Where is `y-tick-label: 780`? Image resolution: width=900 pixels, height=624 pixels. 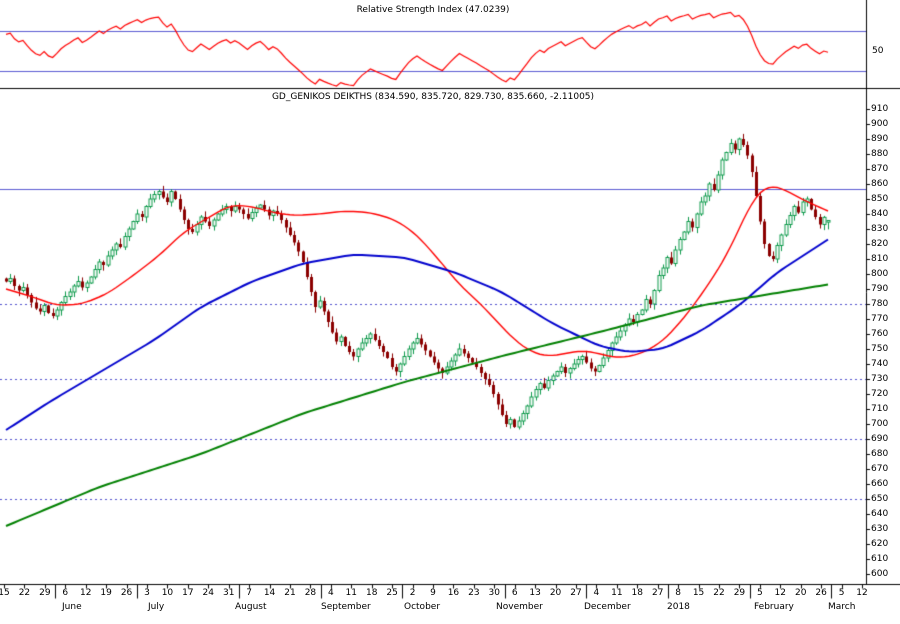 y-tick-label: 780 is located at coordinates (880, 304).